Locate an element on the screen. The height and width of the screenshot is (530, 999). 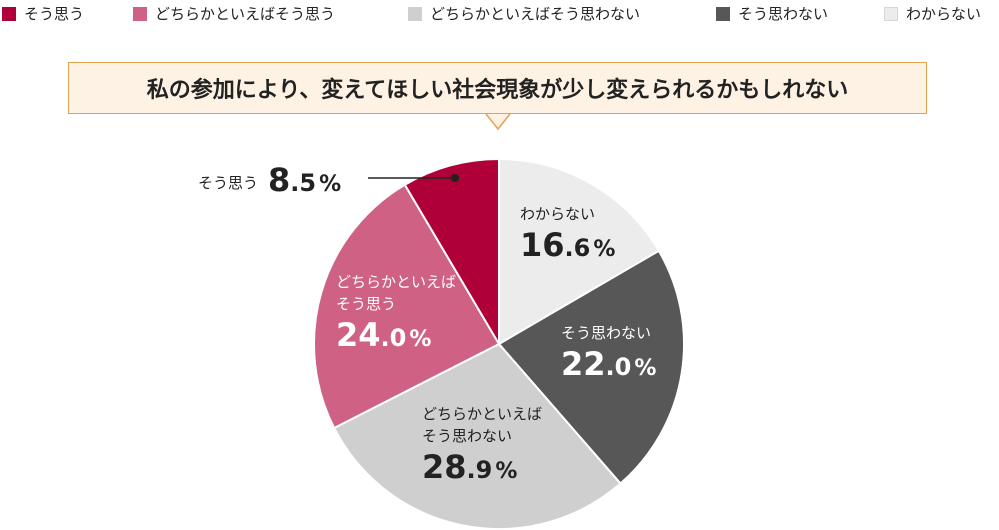
legend-item-sou-omowanai: そう思わない is located at coordinates (772, 13).